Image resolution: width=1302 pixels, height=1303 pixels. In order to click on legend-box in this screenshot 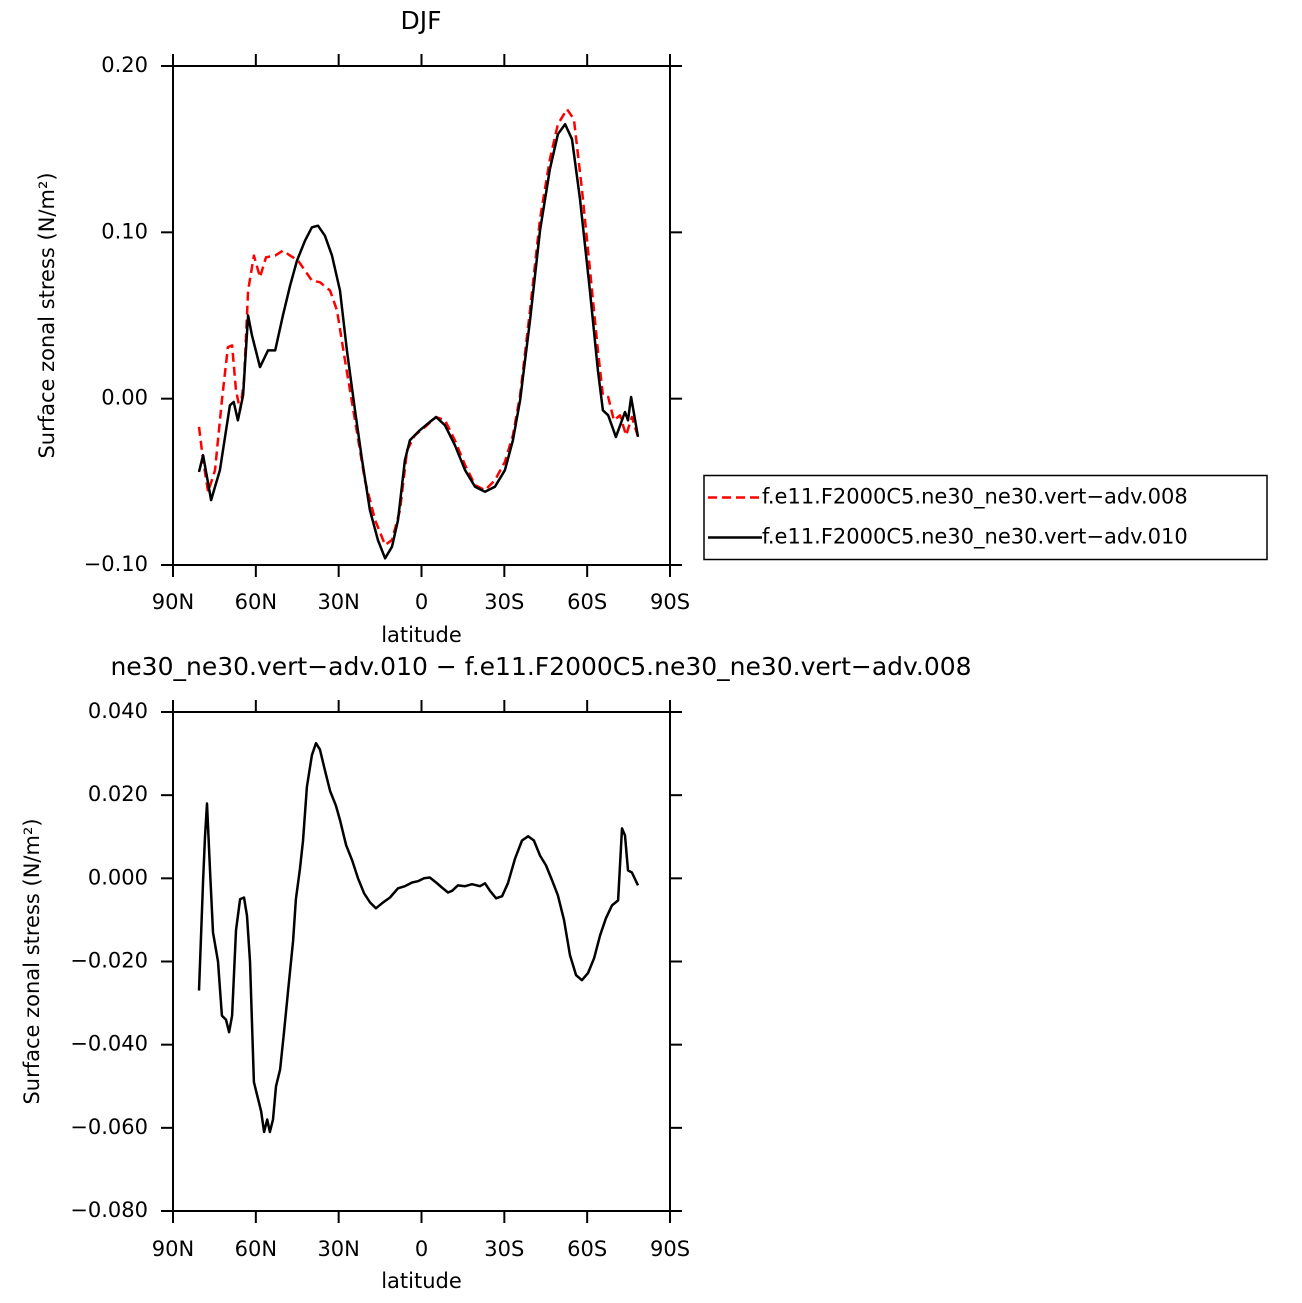, I will do `click(985, 517)`.